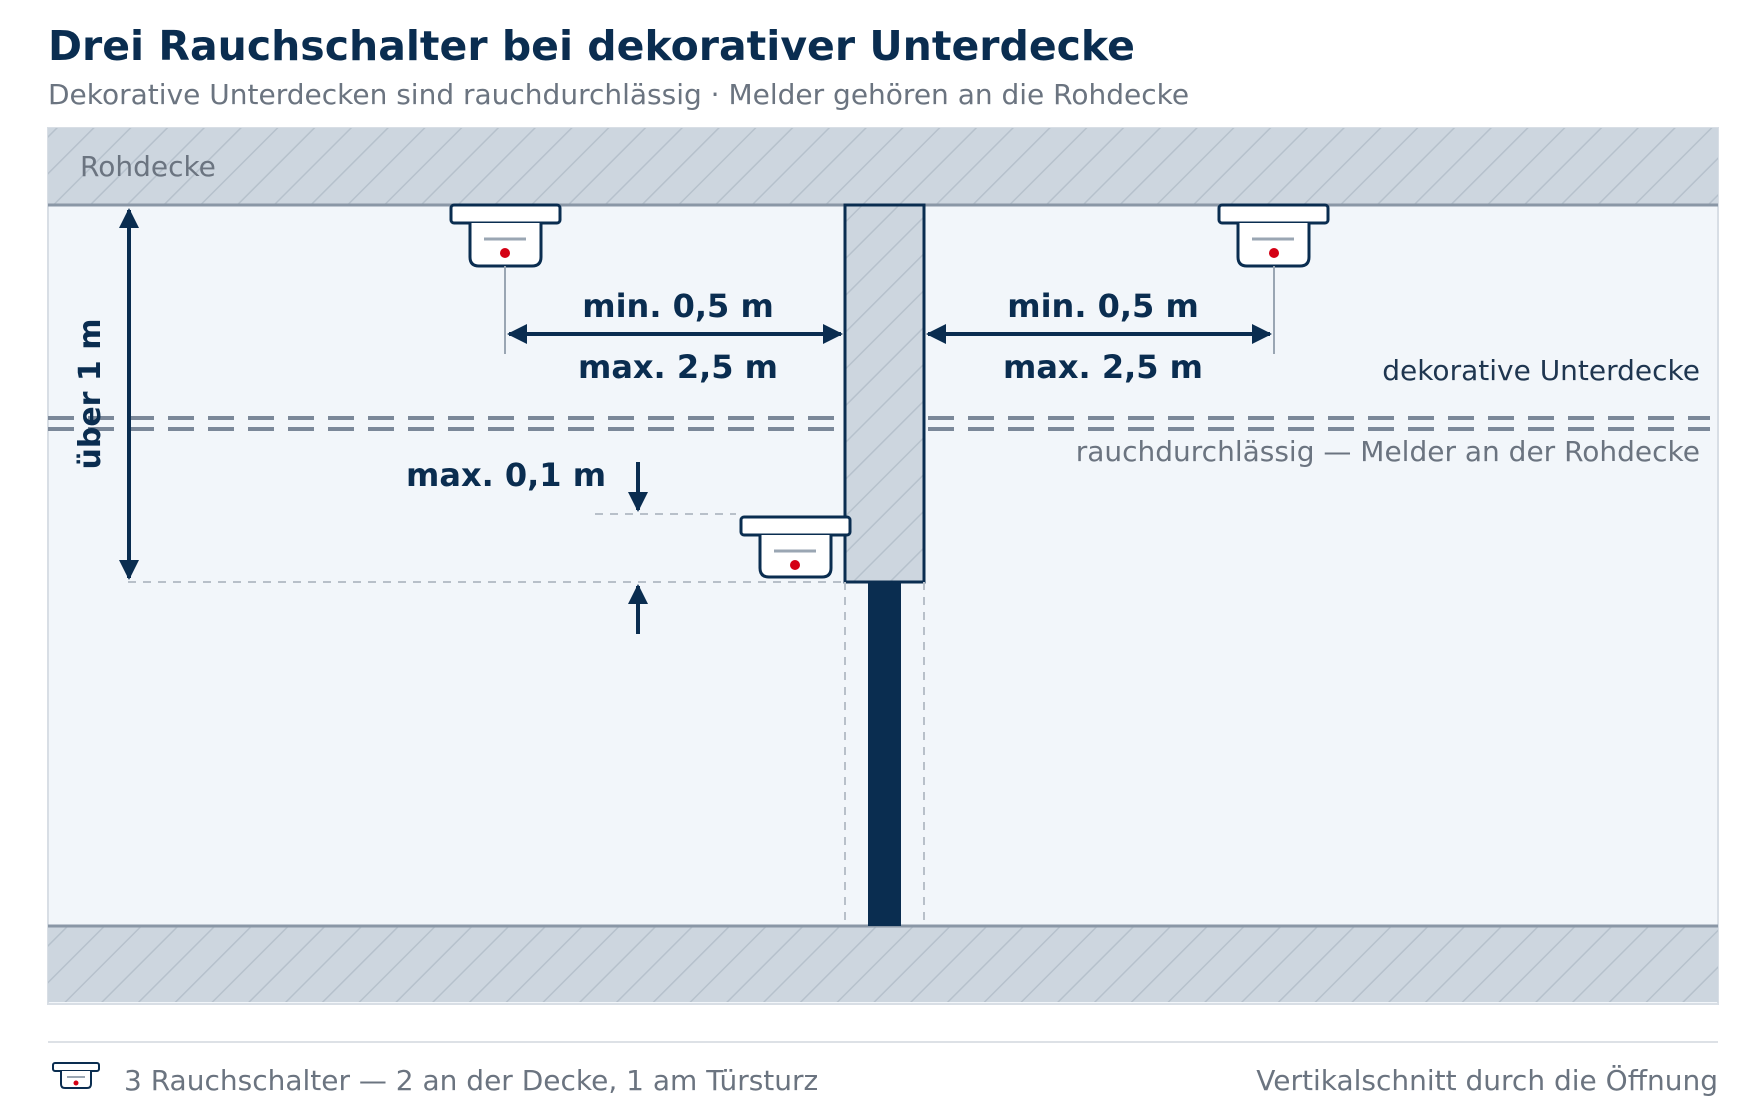 The width and height of the screenshot is (1760, 1120). I want to click on footer-divider, so click(883, 1042).